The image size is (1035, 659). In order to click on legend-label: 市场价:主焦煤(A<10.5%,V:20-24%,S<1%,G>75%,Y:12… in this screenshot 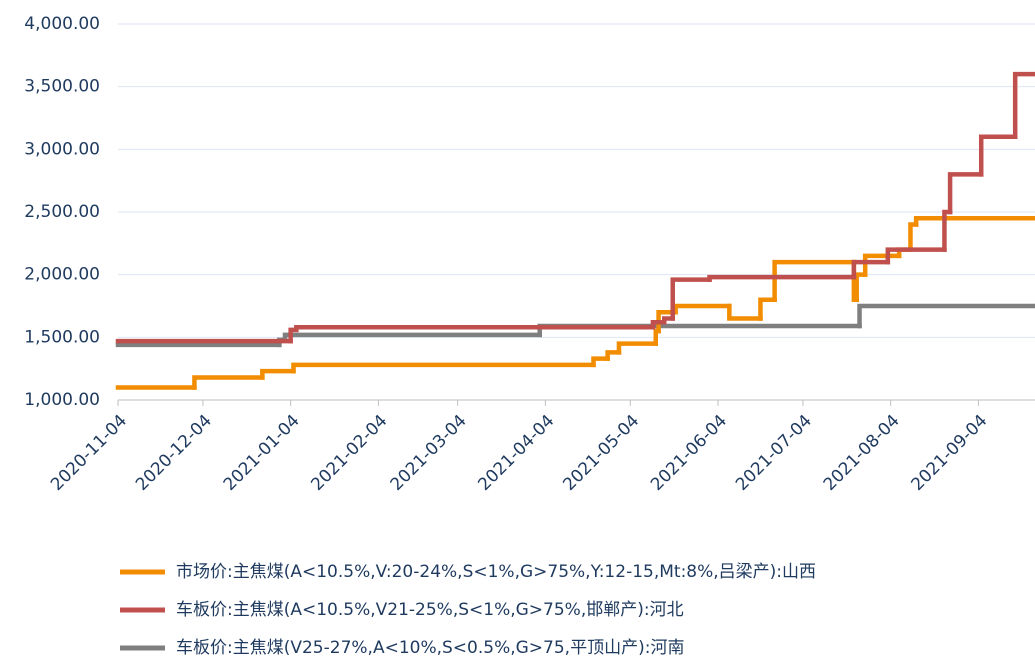, I will do `click(496, 572)`.